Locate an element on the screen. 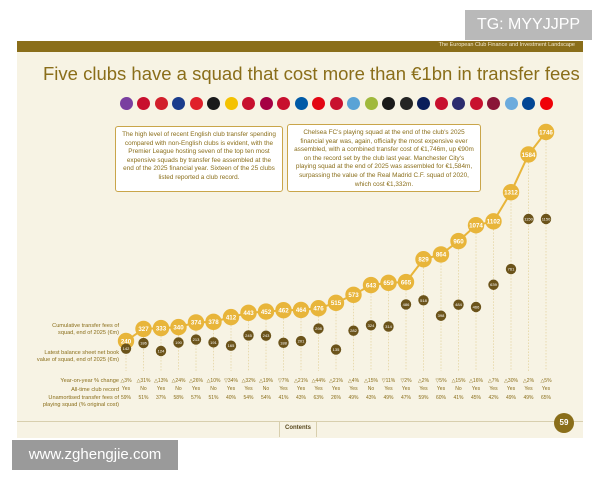  cell-unamortised: 47% is located at coordinates (406, 398).